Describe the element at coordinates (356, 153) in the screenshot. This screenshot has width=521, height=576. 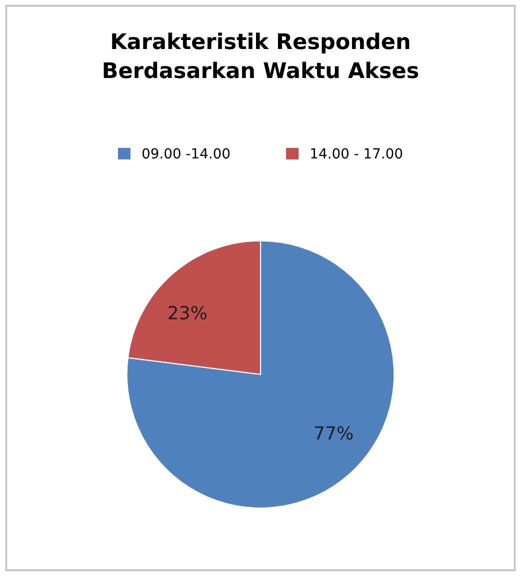
I see `legend-label: 14.00 - 17.00` at that location.